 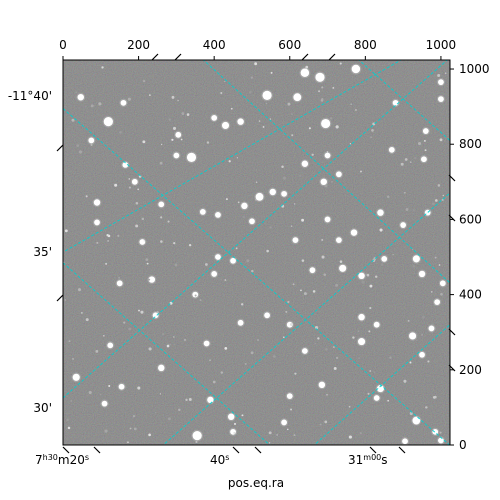 I want to click on dec-tick-label-3: 30', so click(x=42, y=408).